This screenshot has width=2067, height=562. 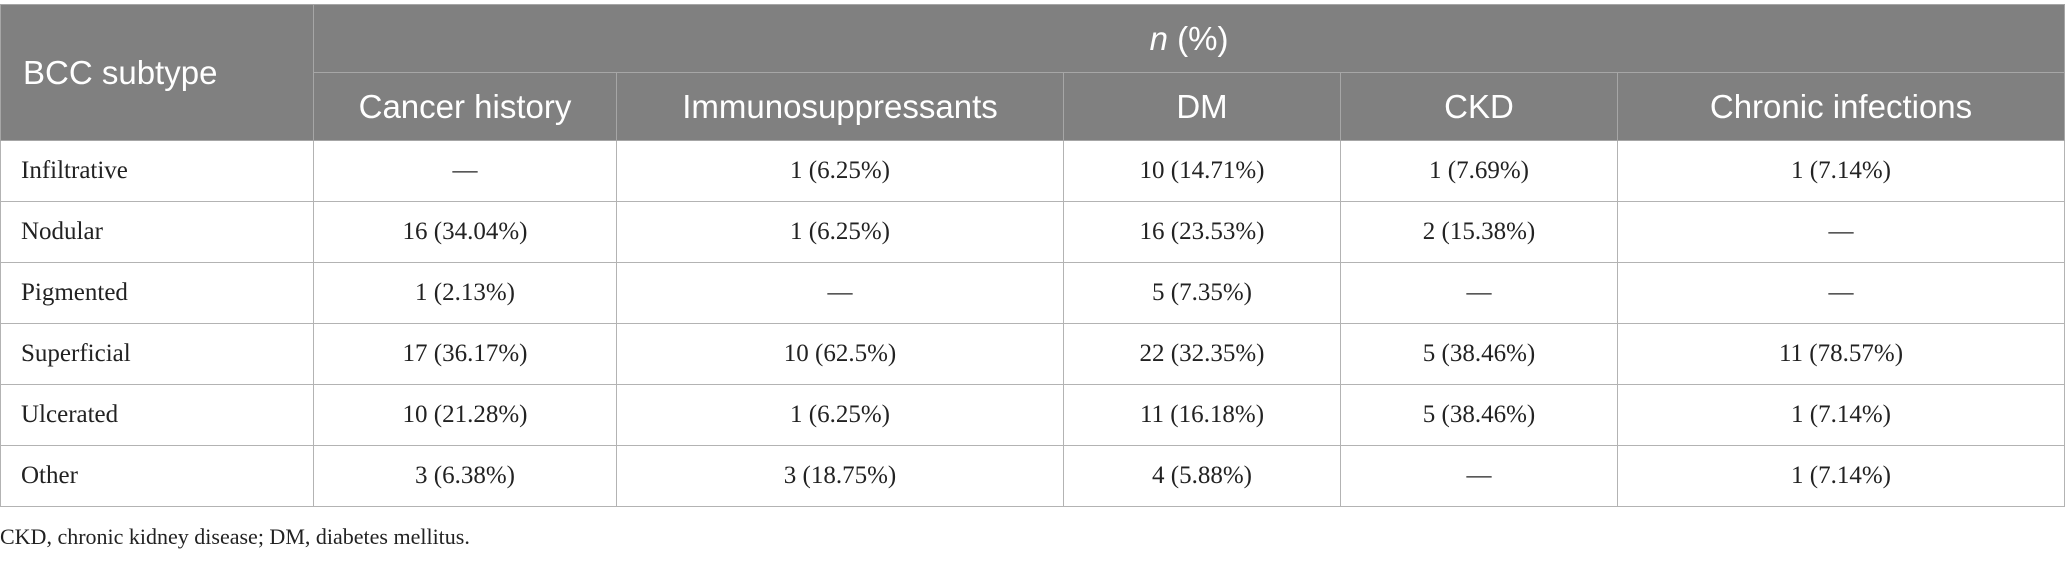 I want to click on row-label: Ulcerated, so click(x=157, y=415).